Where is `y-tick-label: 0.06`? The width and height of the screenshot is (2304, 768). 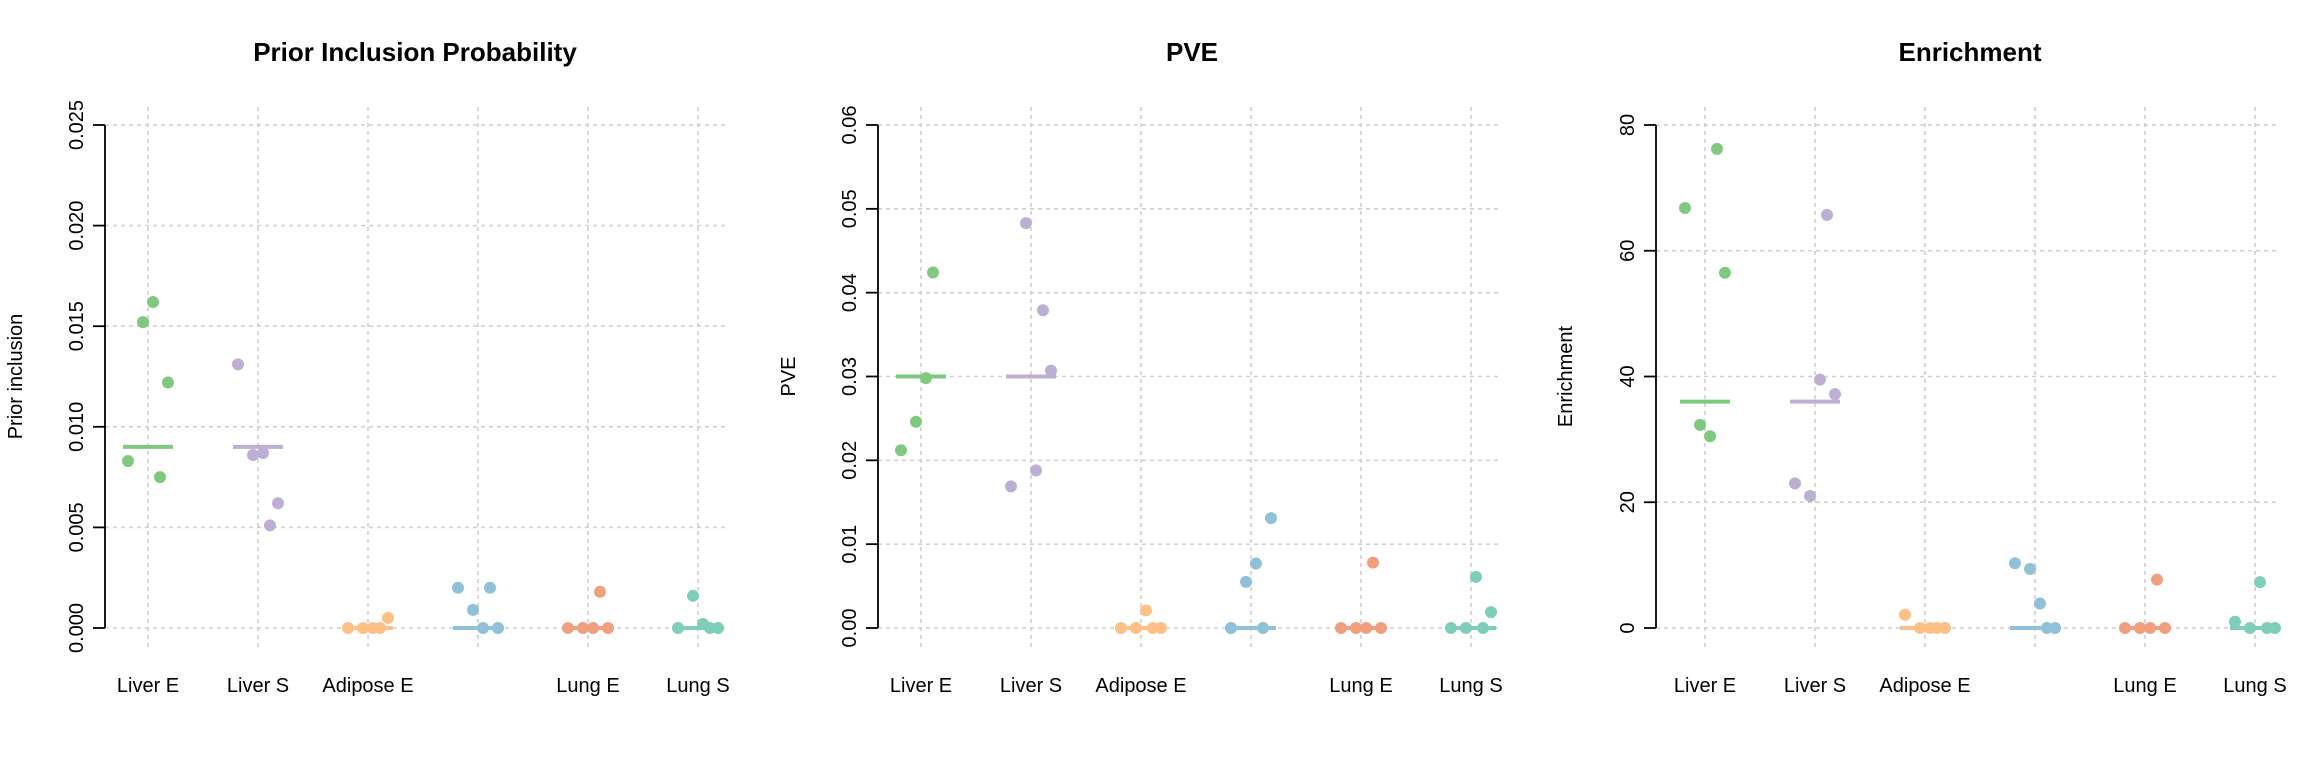
y-tick-label: 0.06 is located at coordinates (850, 125).